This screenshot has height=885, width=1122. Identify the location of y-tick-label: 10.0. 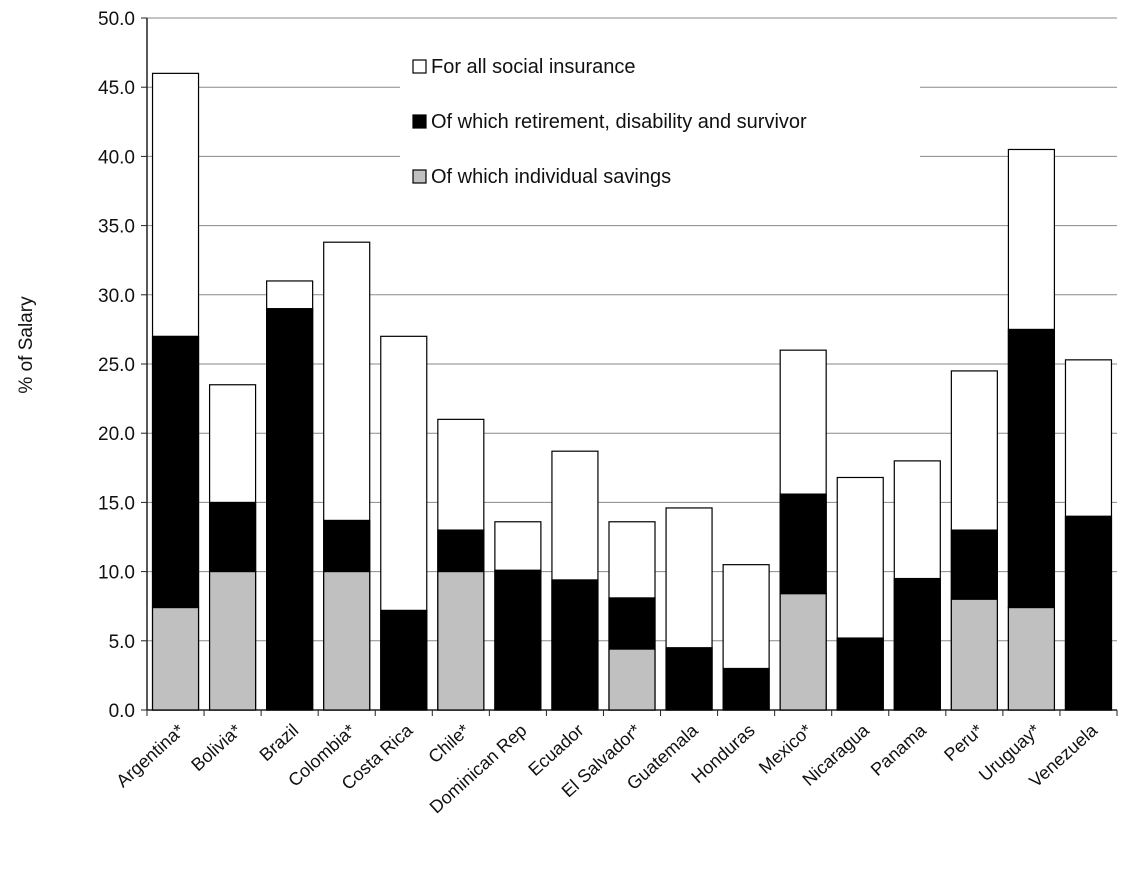
(116, 573).